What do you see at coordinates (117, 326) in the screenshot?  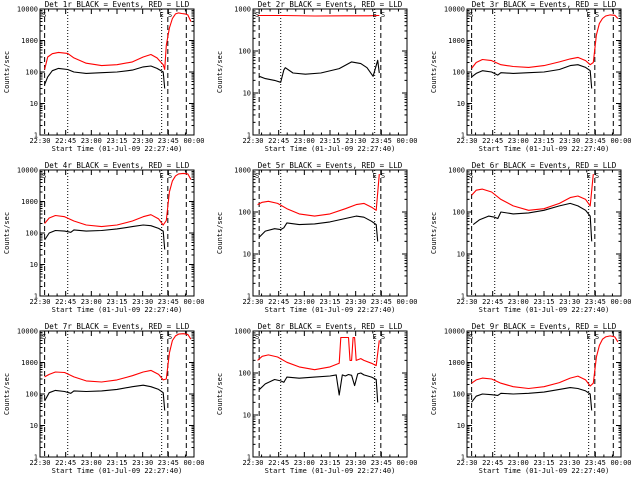 I see `chart-title: Det 7r BLACK = Events, RED = LLD` at bounding box center [117, 326].